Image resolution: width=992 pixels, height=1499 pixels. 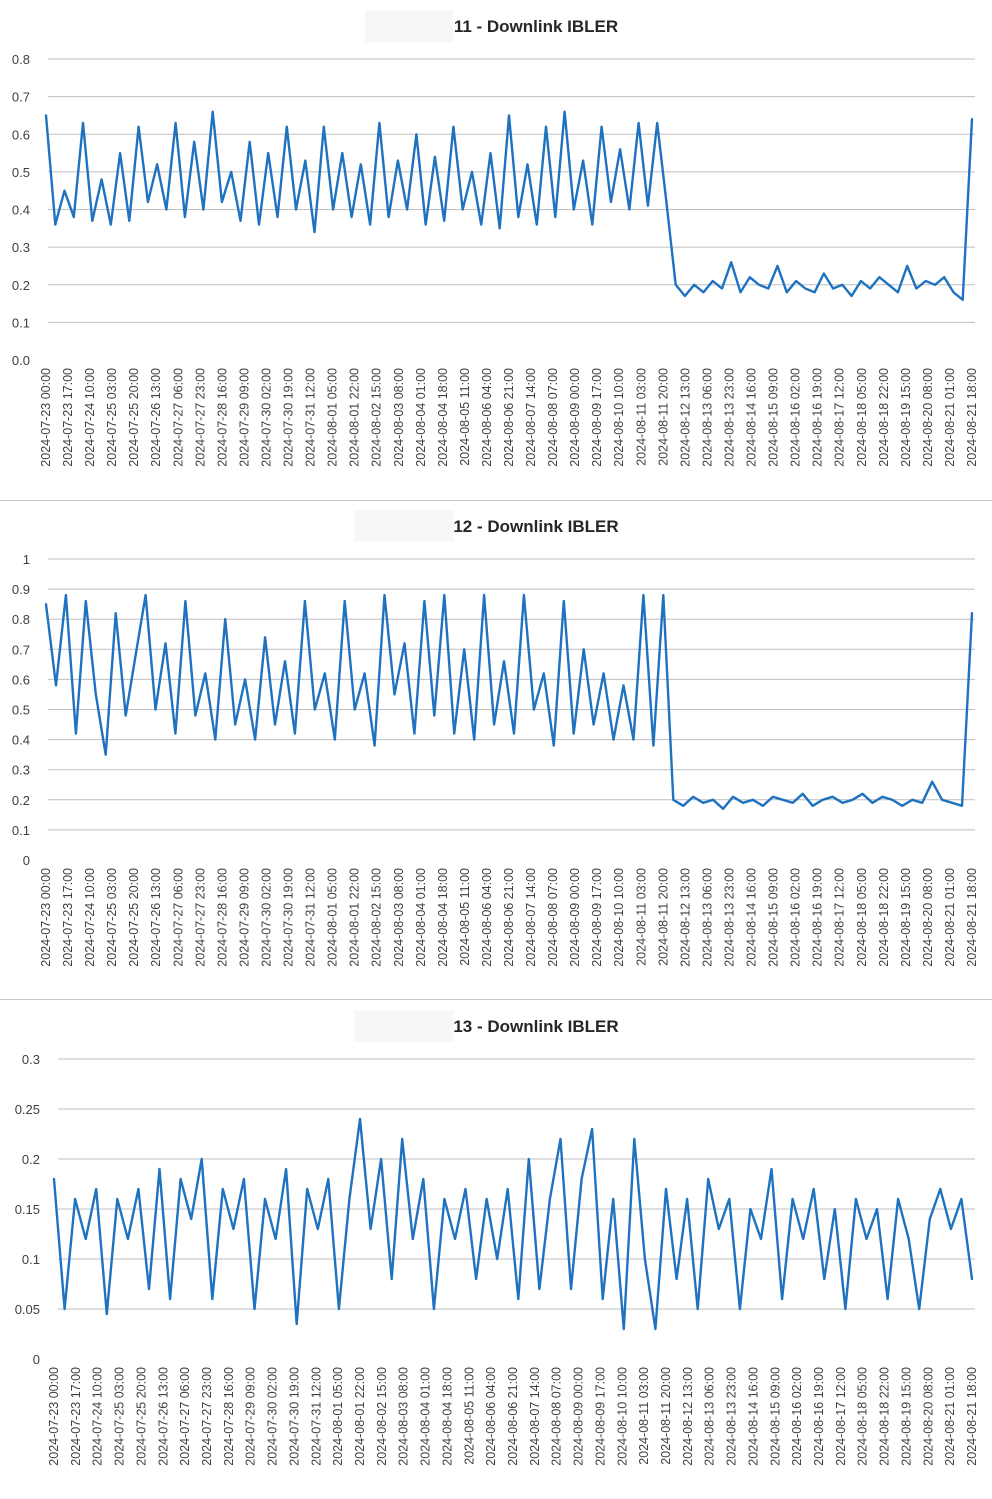 What do you see at coordinates (536, 26) in the screenshot?
I see `chart-title: 11 - Downlink IBLER` at bounding box center [536, 26].